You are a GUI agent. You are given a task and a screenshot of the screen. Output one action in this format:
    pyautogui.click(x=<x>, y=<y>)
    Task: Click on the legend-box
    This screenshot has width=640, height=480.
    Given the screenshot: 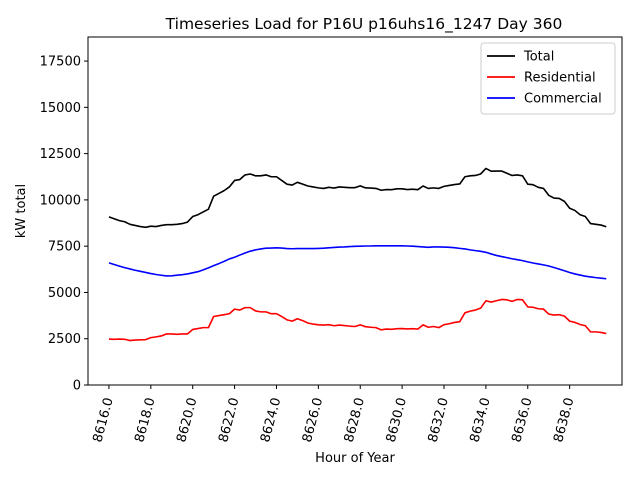 What is the action you would take?
    pyautogui.click(x=548, y=78)
    